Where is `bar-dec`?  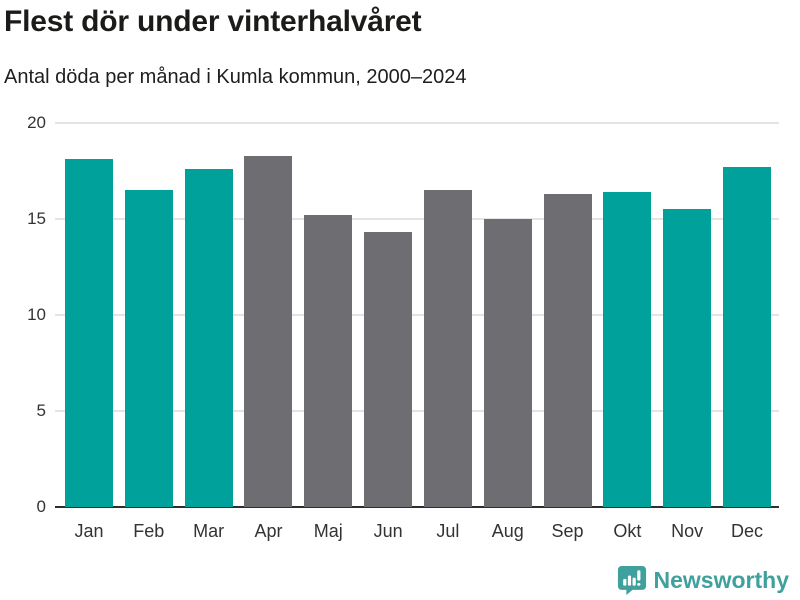
bar-dec is located at coordinates (747, 337).